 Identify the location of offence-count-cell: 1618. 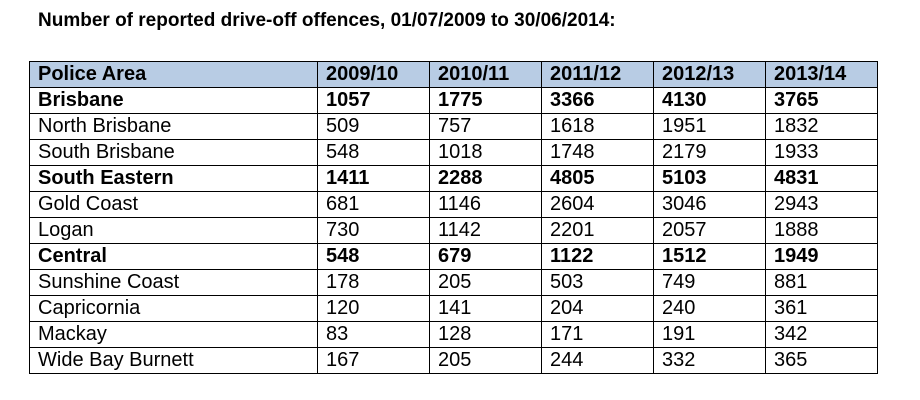
(597, 126).